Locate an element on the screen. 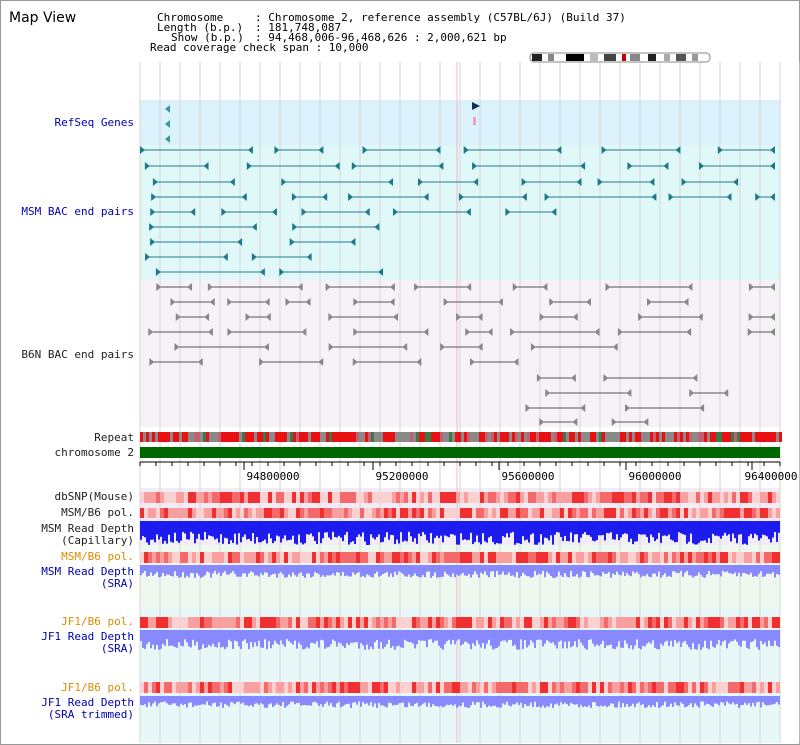 This screenshot has width=800, height=745. track-label-jf1-b6-pol-2: JF1/B6 pol. is located at coordinates (97, 687).